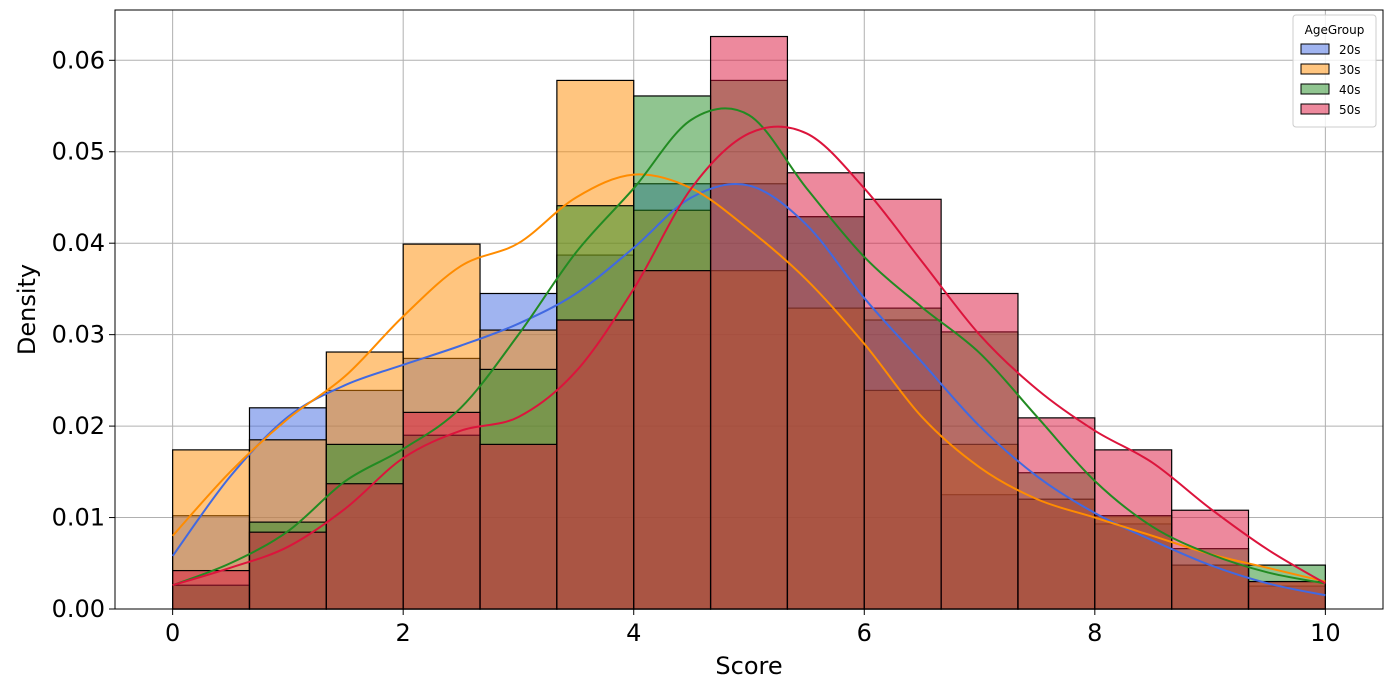 The image size is (1389, 690). Describe the element at coordinates (1350, 90) in the screenshot. I see `legend-label-40s: 40s` at that location.